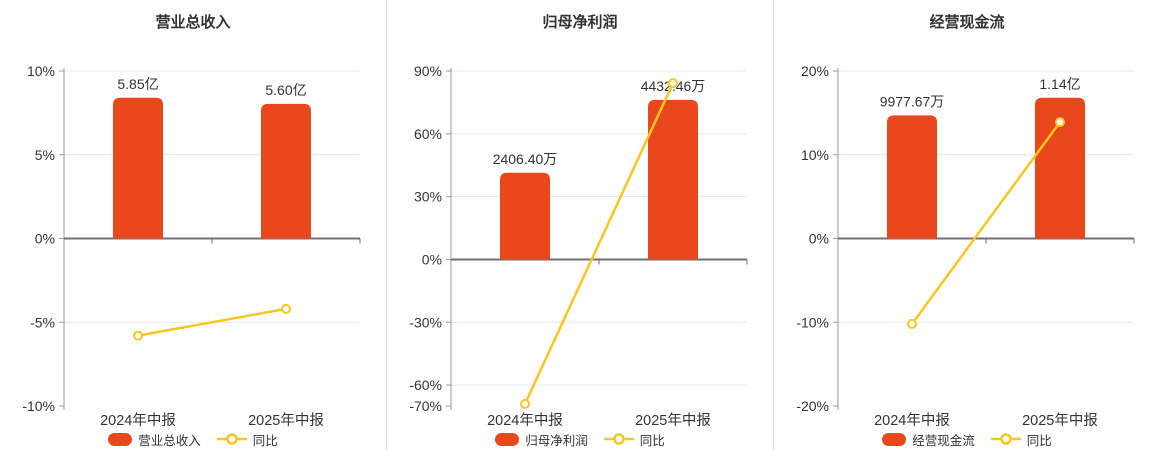  What do you see at coordinates (425, 322) in the screenshot?
I see `y-tick-label: -30%` at bounding box center [425, 322].